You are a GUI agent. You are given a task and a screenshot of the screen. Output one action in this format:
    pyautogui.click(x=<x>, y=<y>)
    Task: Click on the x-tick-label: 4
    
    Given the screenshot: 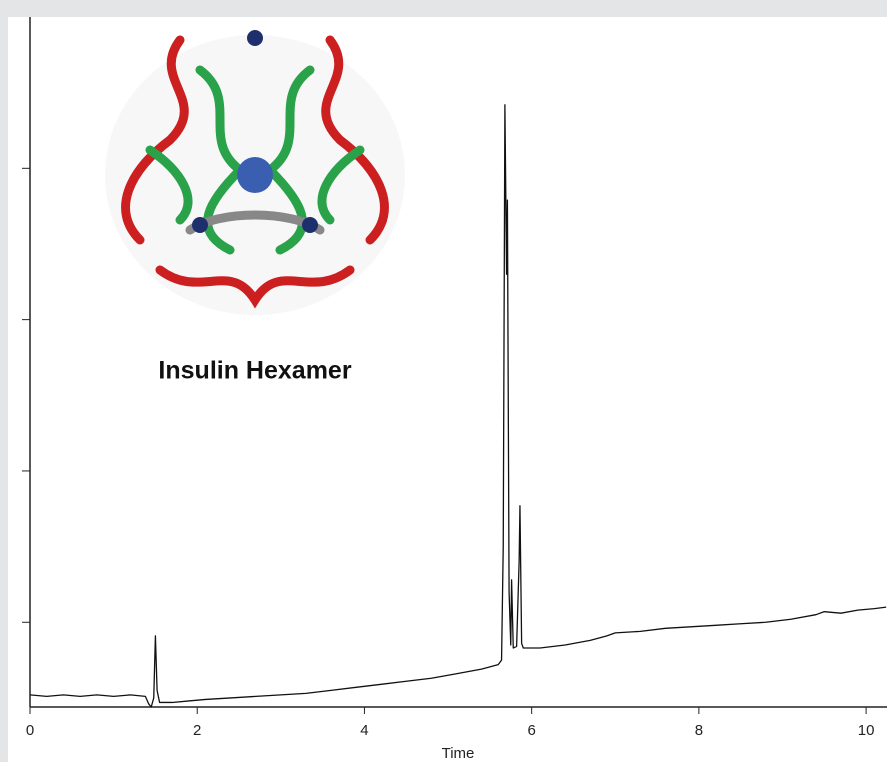 What is the action you would take?
    pyautogui.click(x=364, y=730)
    